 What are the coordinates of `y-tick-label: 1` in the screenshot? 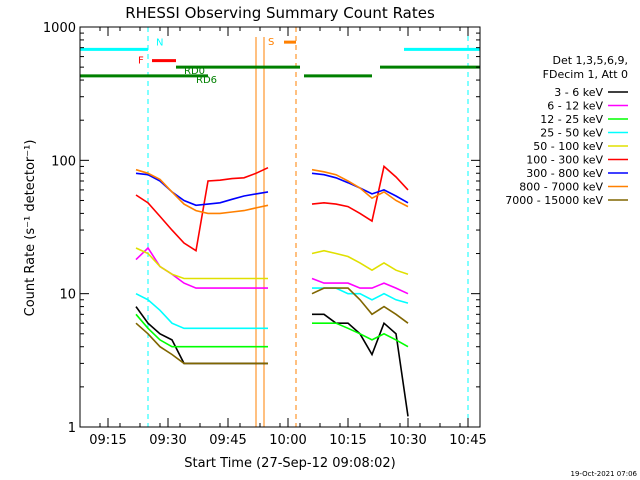 It's located at (72, 428).